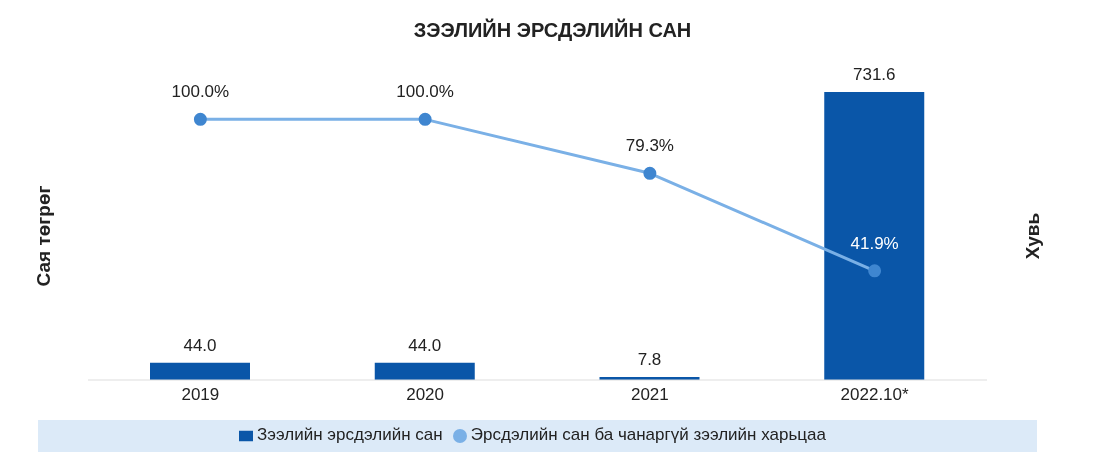 The image size is (1105, 464). Describe the element at coordinates (874, 74) in the screenshot. I see `data-label: 731.6` at that location.